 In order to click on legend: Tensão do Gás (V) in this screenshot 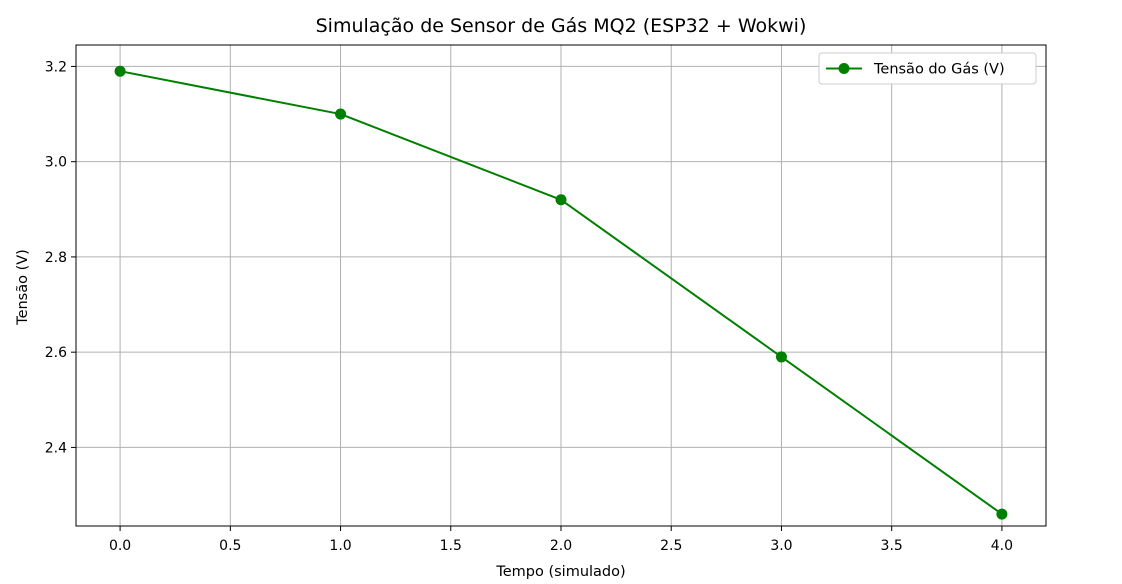, I will do `click(927, 68)`.